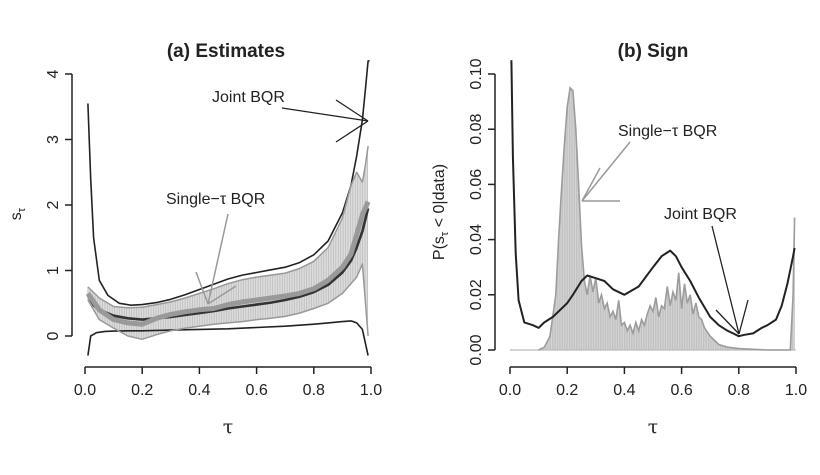 This screenshot has height=475, width=820. I want to click on y-tick-label: 2, so click(53, 204).